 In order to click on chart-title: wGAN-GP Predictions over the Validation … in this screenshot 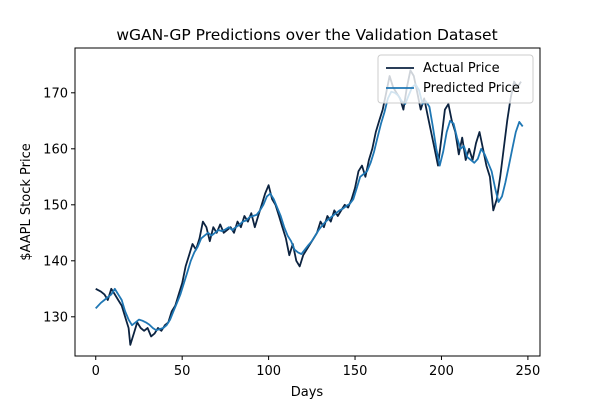, I will do `click(306, 35)`.